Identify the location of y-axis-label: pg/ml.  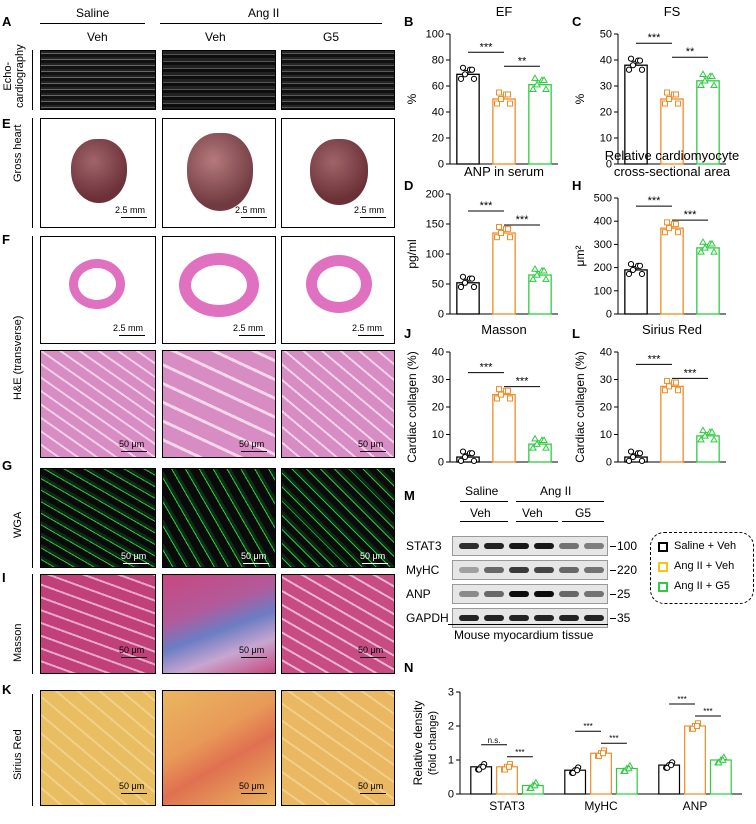
(412, 253).